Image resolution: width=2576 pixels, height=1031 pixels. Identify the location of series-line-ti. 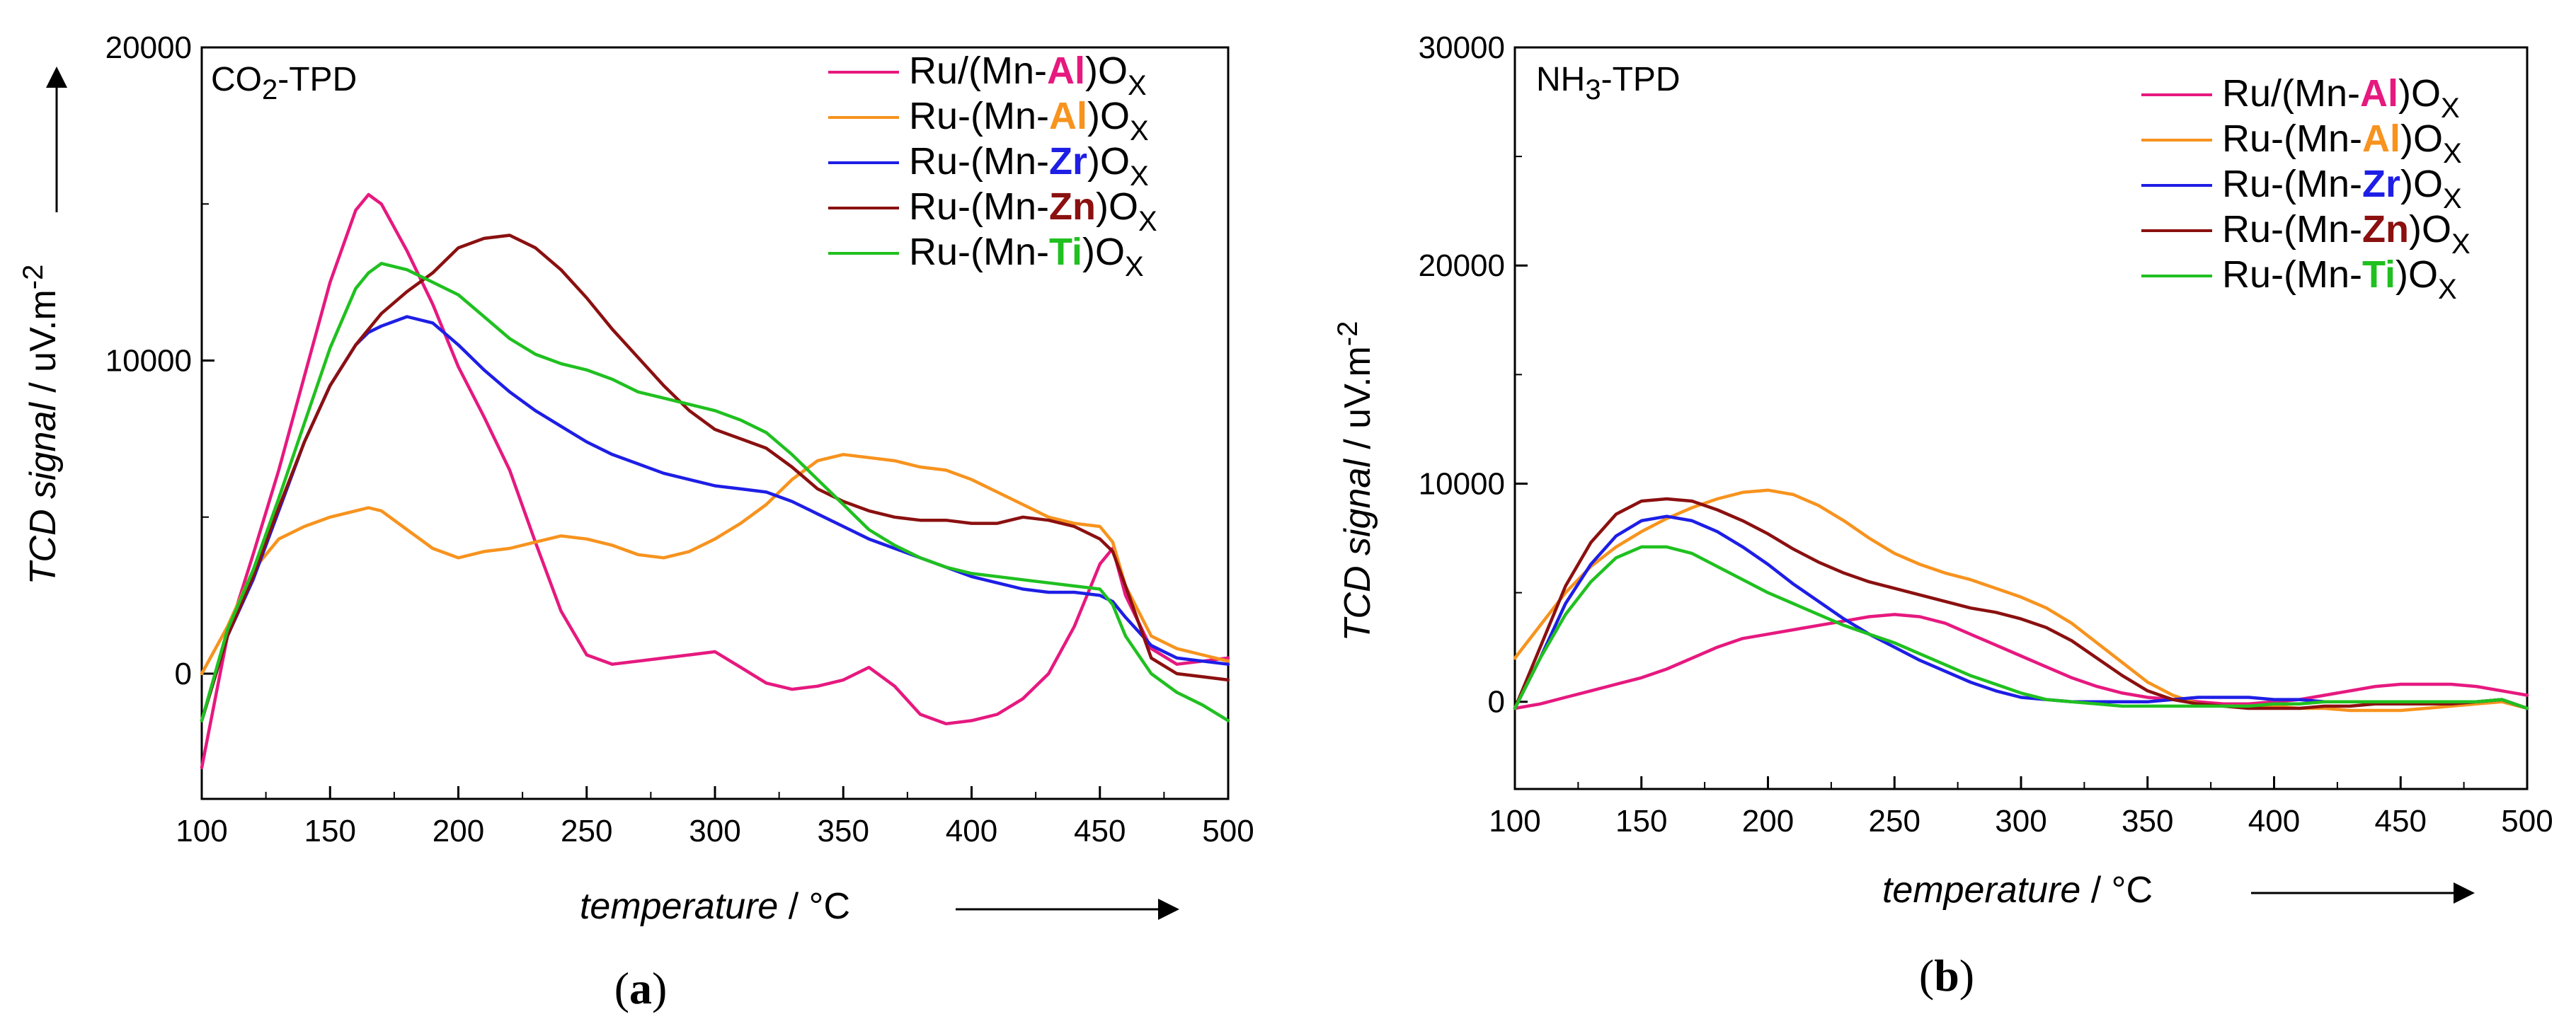
(2021, 627).